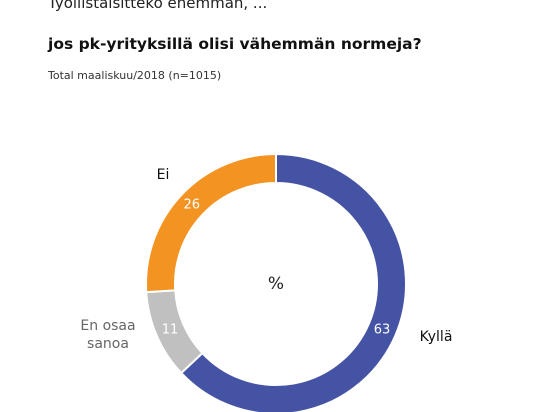 The height and width of the screenshot is (412, 545). I want to click on donut-value-labels: 63 11 26, so click(276, 267).